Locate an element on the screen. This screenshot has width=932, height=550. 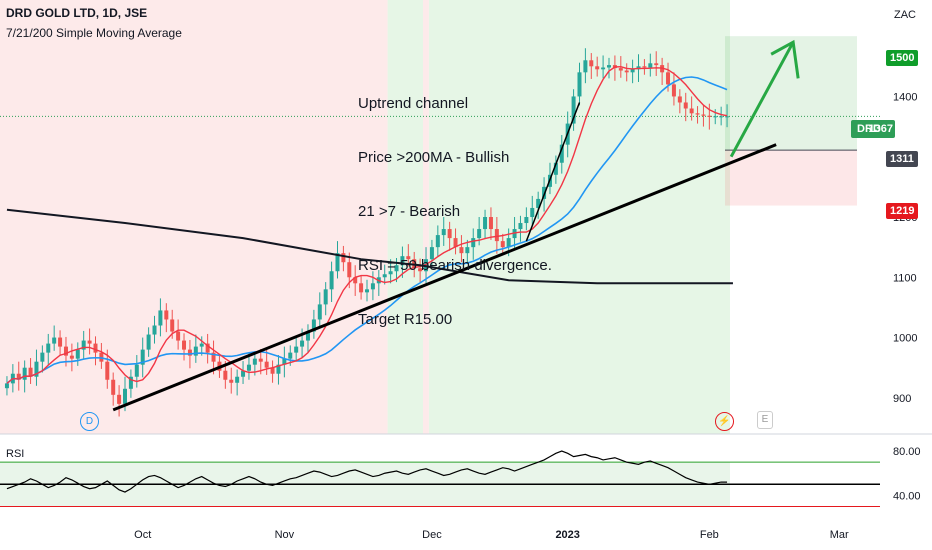
price-axis: 90010001100120013001400 is located at coordinates (905, 247).